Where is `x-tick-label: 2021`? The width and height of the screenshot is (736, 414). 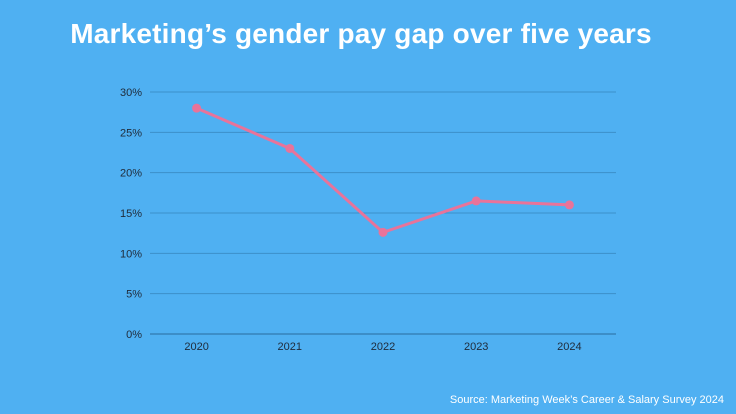
x-tick-label: 2021 is located at coordinates (290, 347).